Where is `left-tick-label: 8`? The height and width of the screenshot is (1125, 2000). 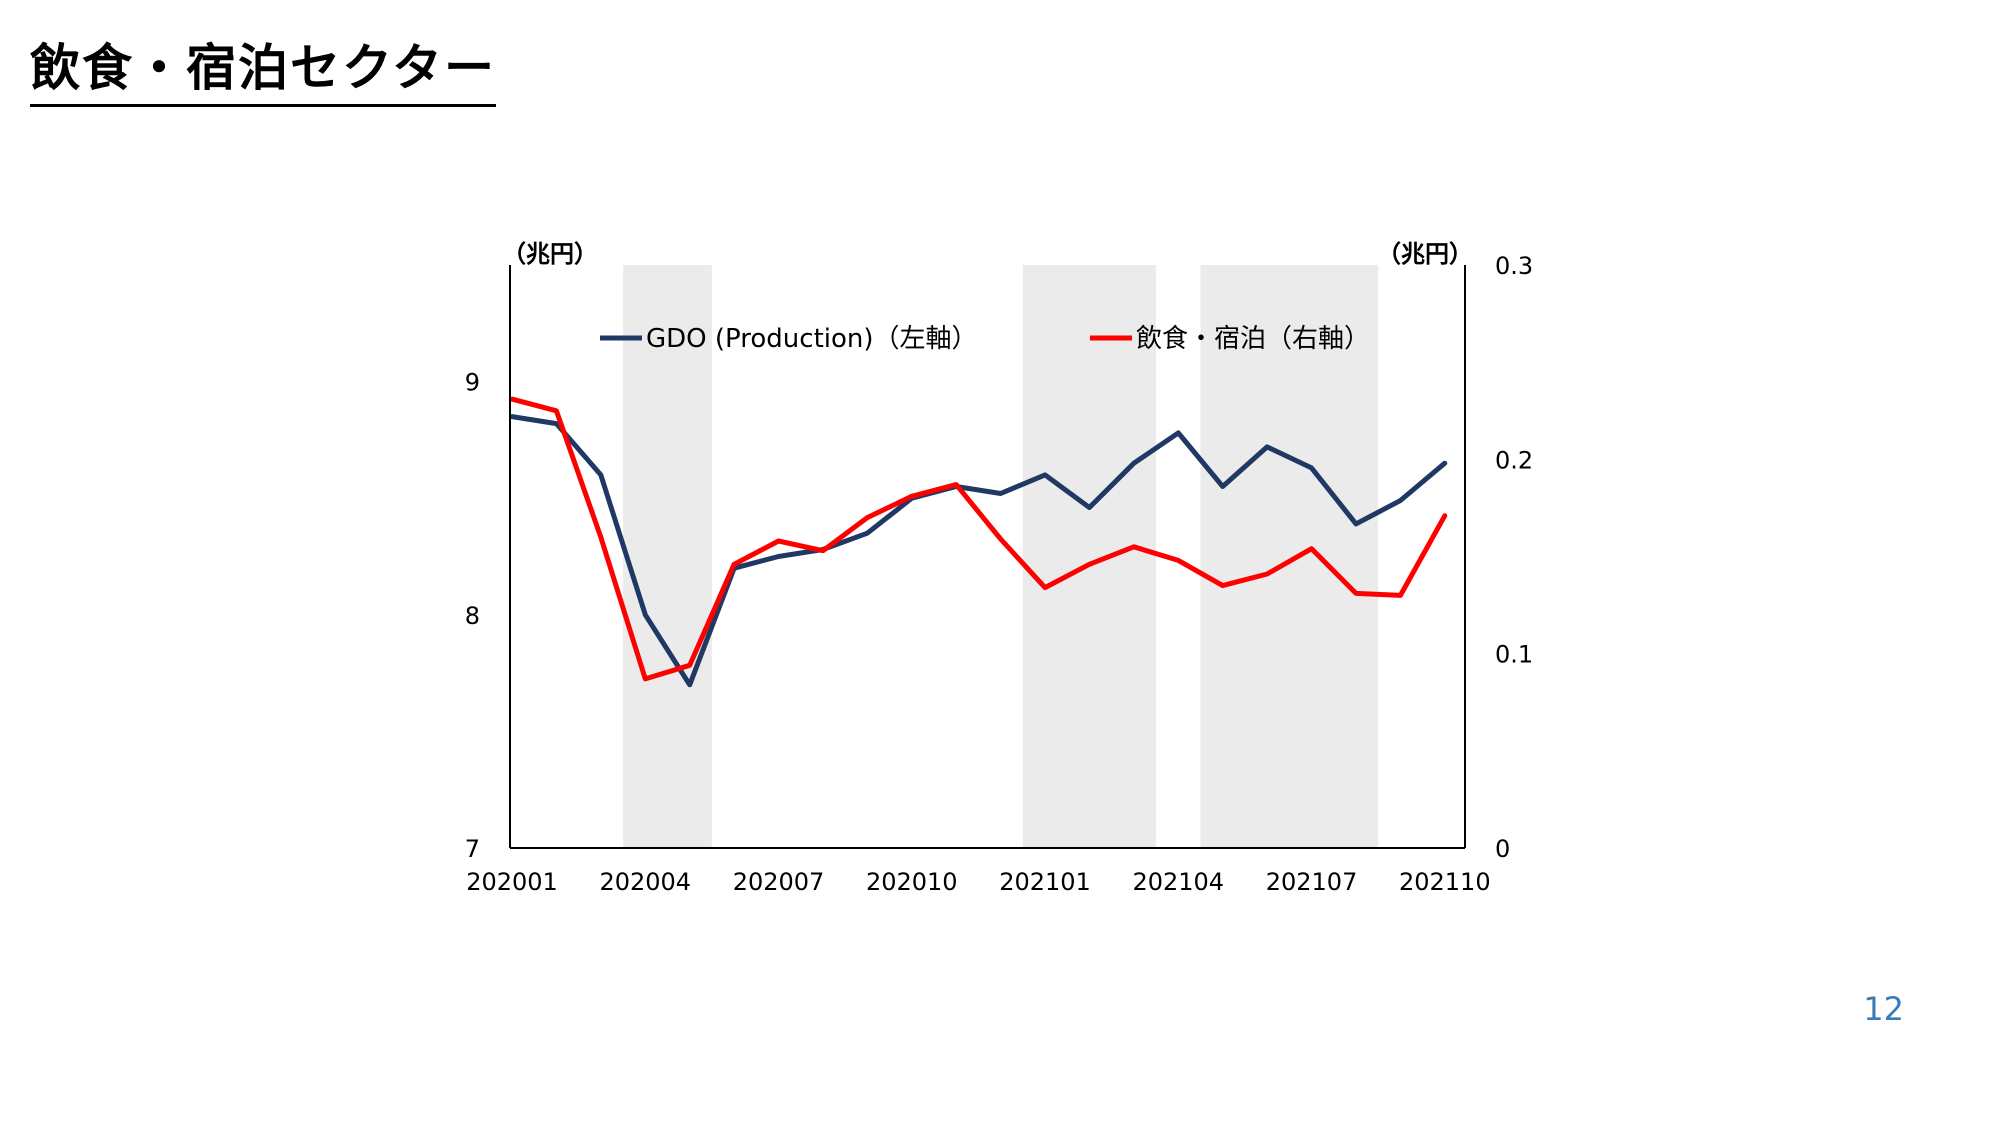
left-tick-label: 8 is located at coordinates (472, 616).